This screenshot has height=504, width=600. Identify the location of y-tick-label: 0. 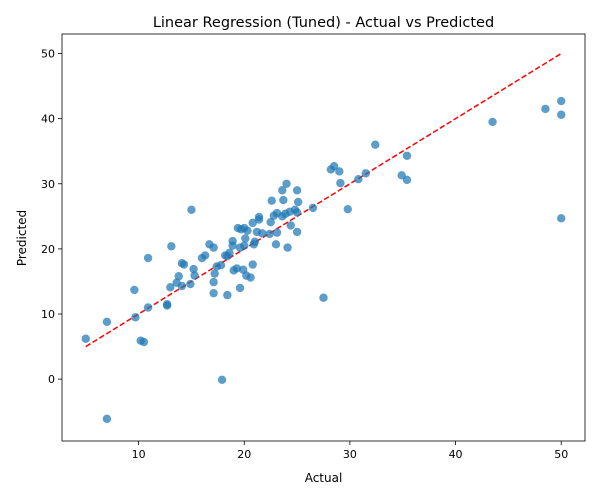
(51, 379).